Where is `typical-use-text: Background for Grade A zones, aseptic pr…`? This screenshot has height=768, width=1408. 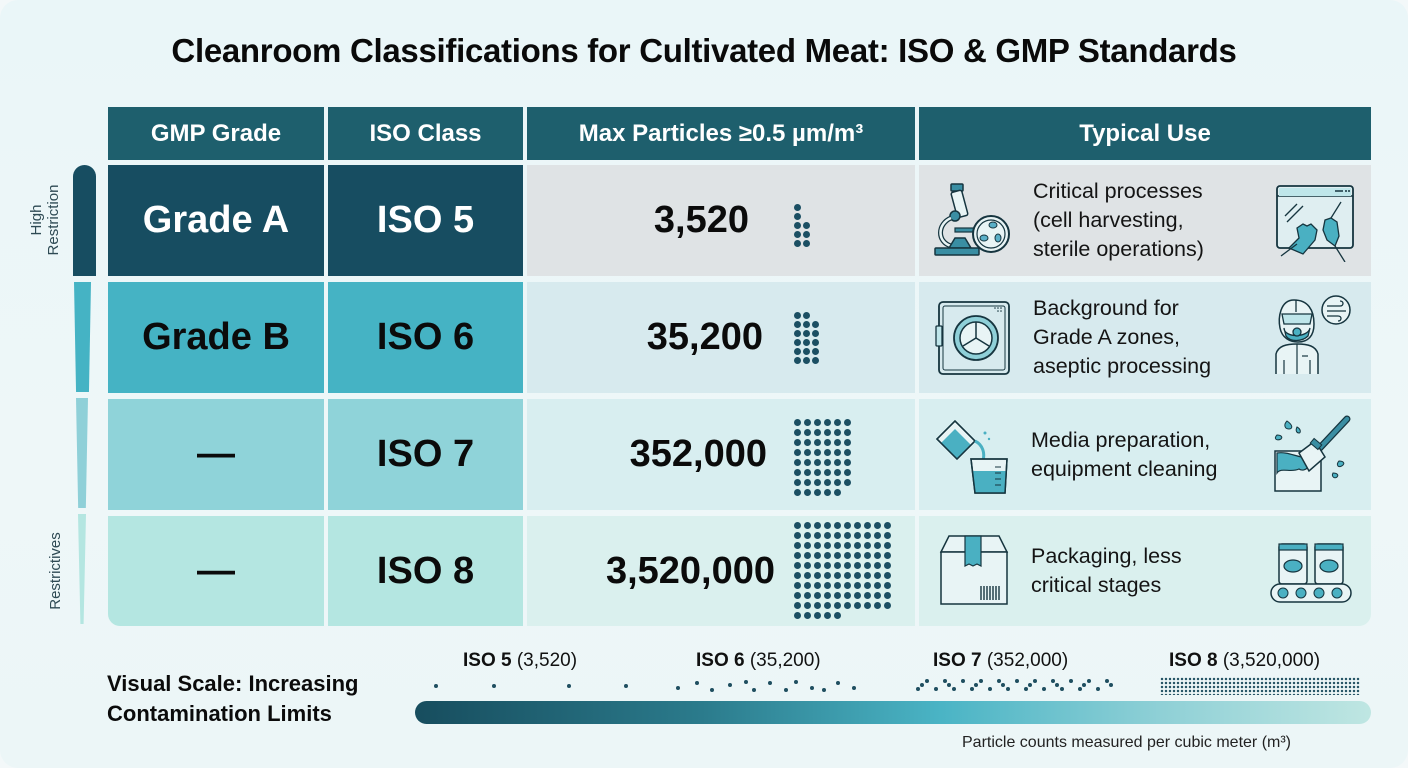
typical-use-text: Background for Grade A zones, aseptic pr… is located at coordinates (1122, 337).